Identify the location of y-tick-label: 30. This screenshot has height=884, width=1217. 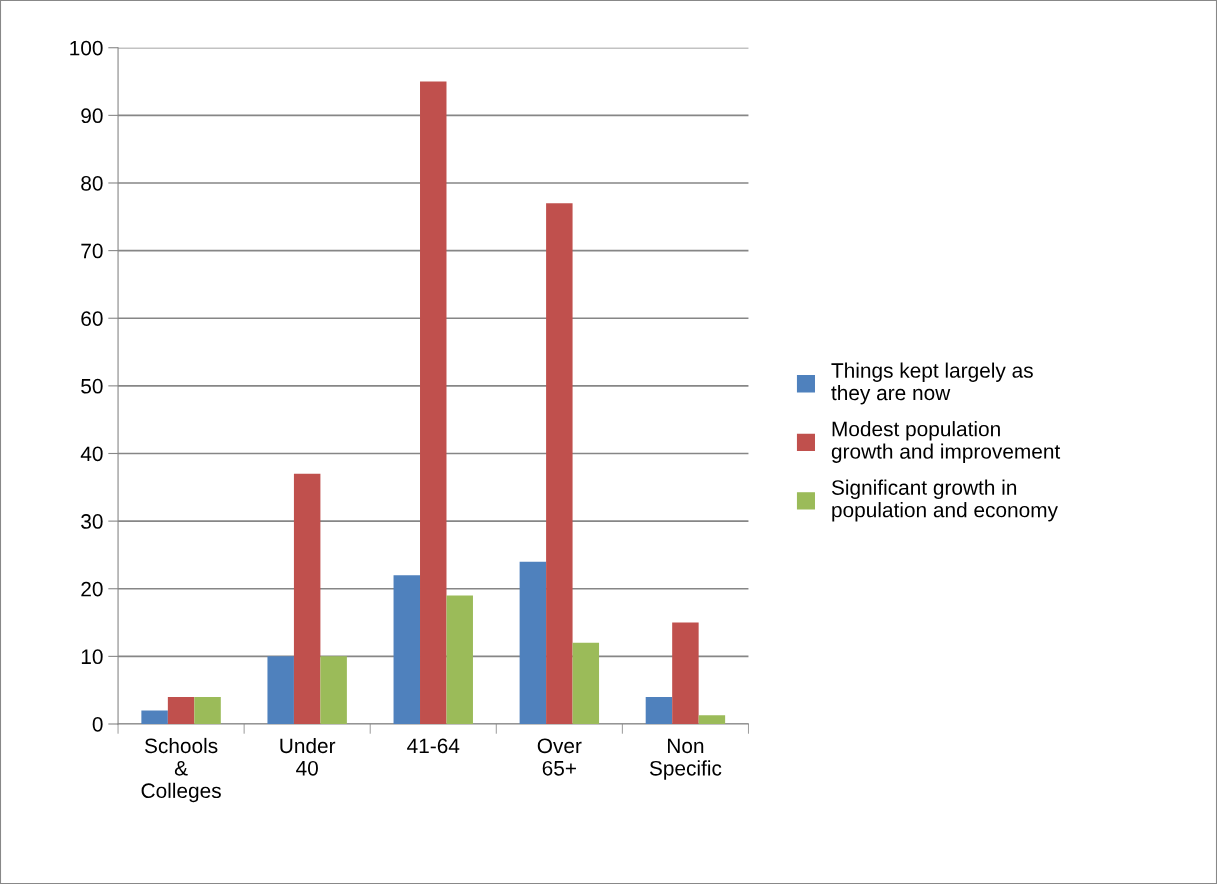
(92, 521).